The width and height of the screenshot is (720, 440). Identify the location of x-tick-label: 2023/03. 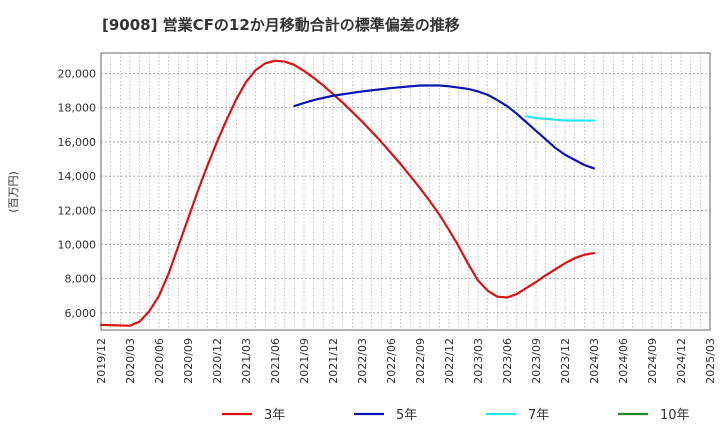
(478, 361).